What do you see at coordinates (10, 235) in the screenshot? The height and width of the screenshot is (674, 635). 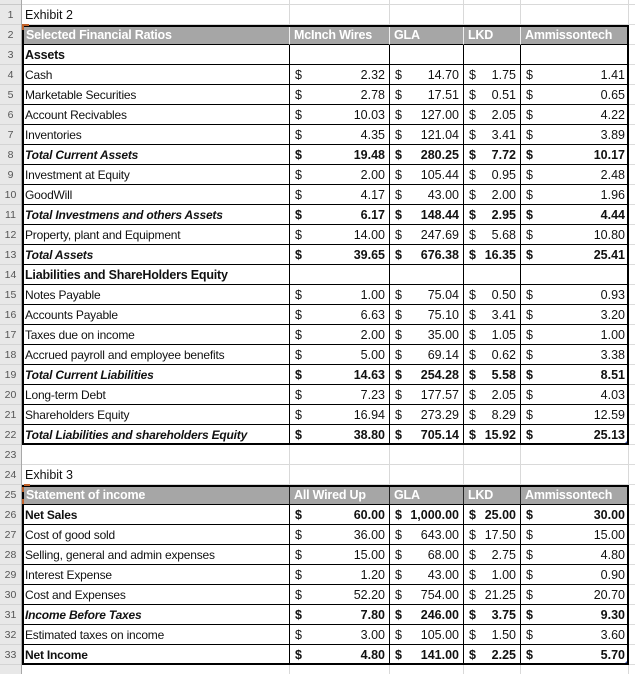 I see `row-header-12: 12` at bounding box center [10, 235].